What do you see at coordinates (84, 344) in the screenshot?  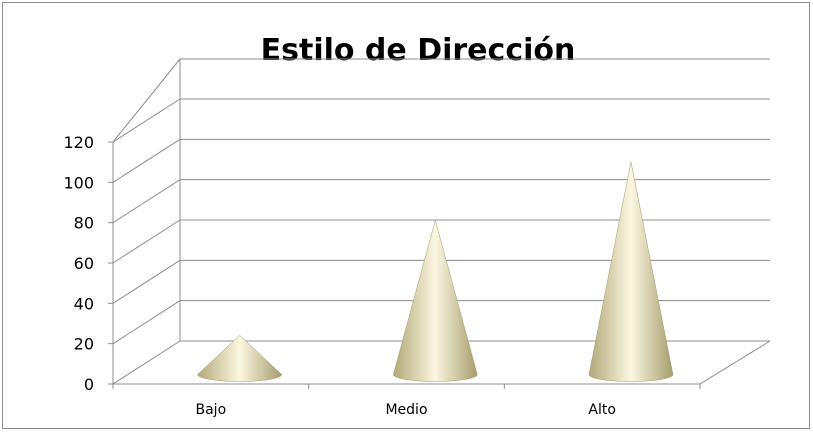 I see `y-tick-label: 20` at bounding box center [84, 344].